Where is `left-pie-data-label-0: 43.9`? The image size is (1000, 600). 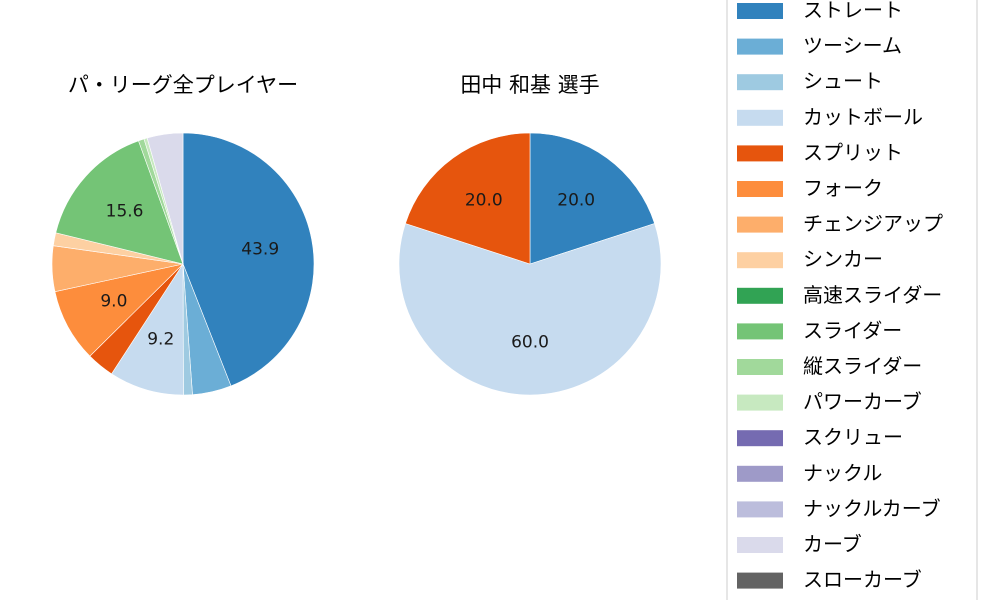 left-pie-data-label-0: 43.9 is located at coordinates (260, 249).